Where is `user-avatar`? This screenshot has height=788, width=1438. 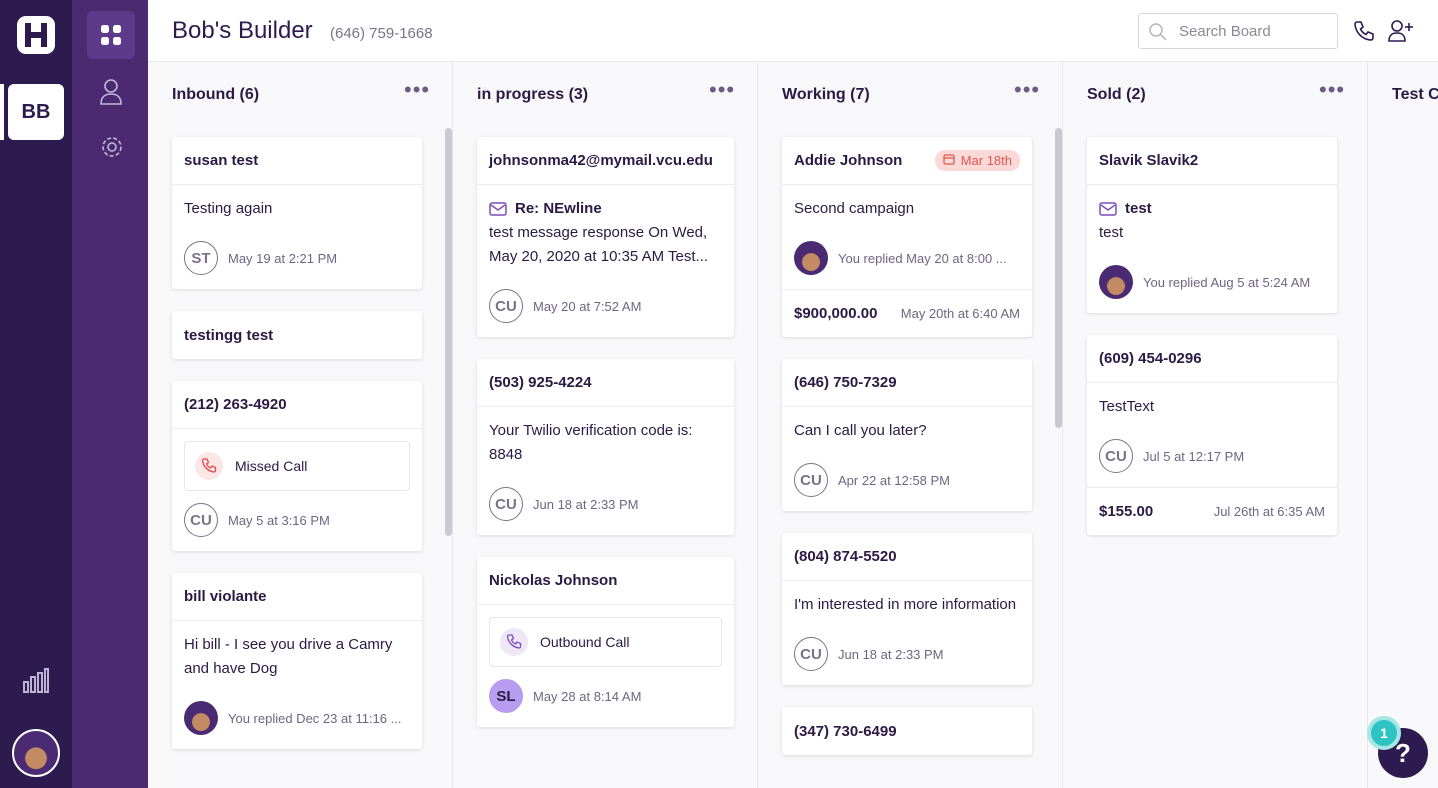
user-avatar is located at coordinates (36, 753).